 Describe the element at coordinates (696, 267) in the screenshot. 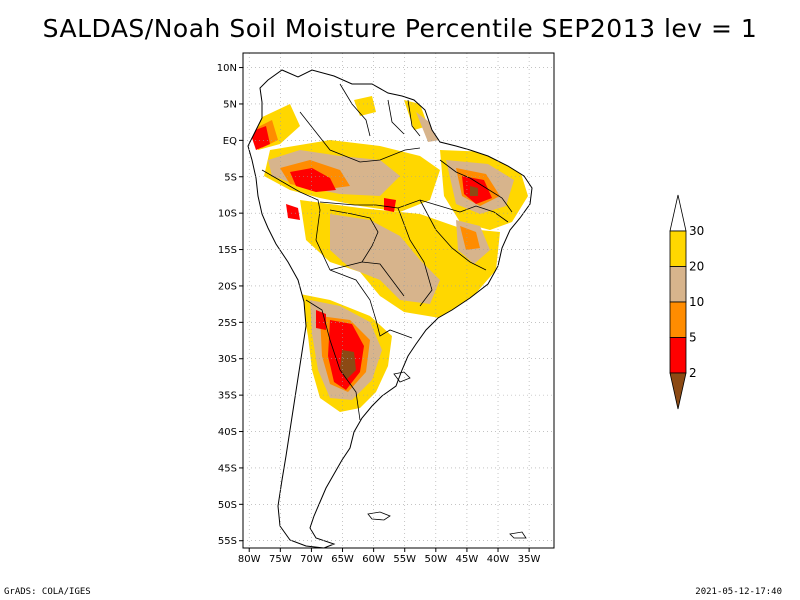

I see `legend-label: 20` at that location.